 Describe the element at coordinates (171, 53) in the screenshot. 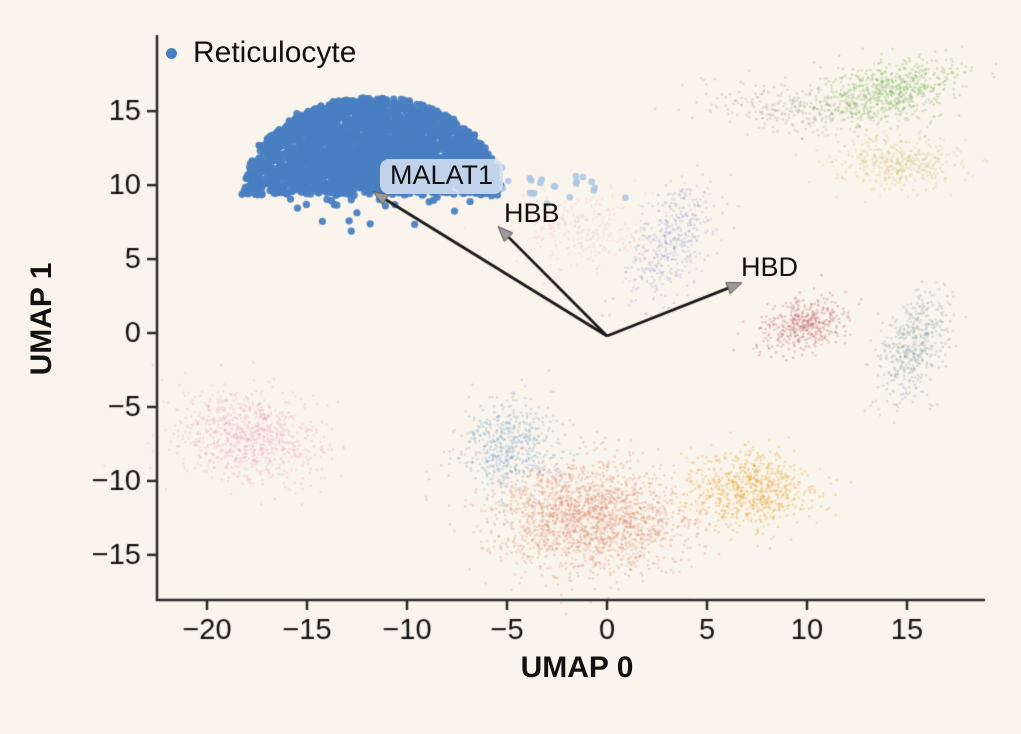

I see `legend-marker-reticulocyte` at that location.